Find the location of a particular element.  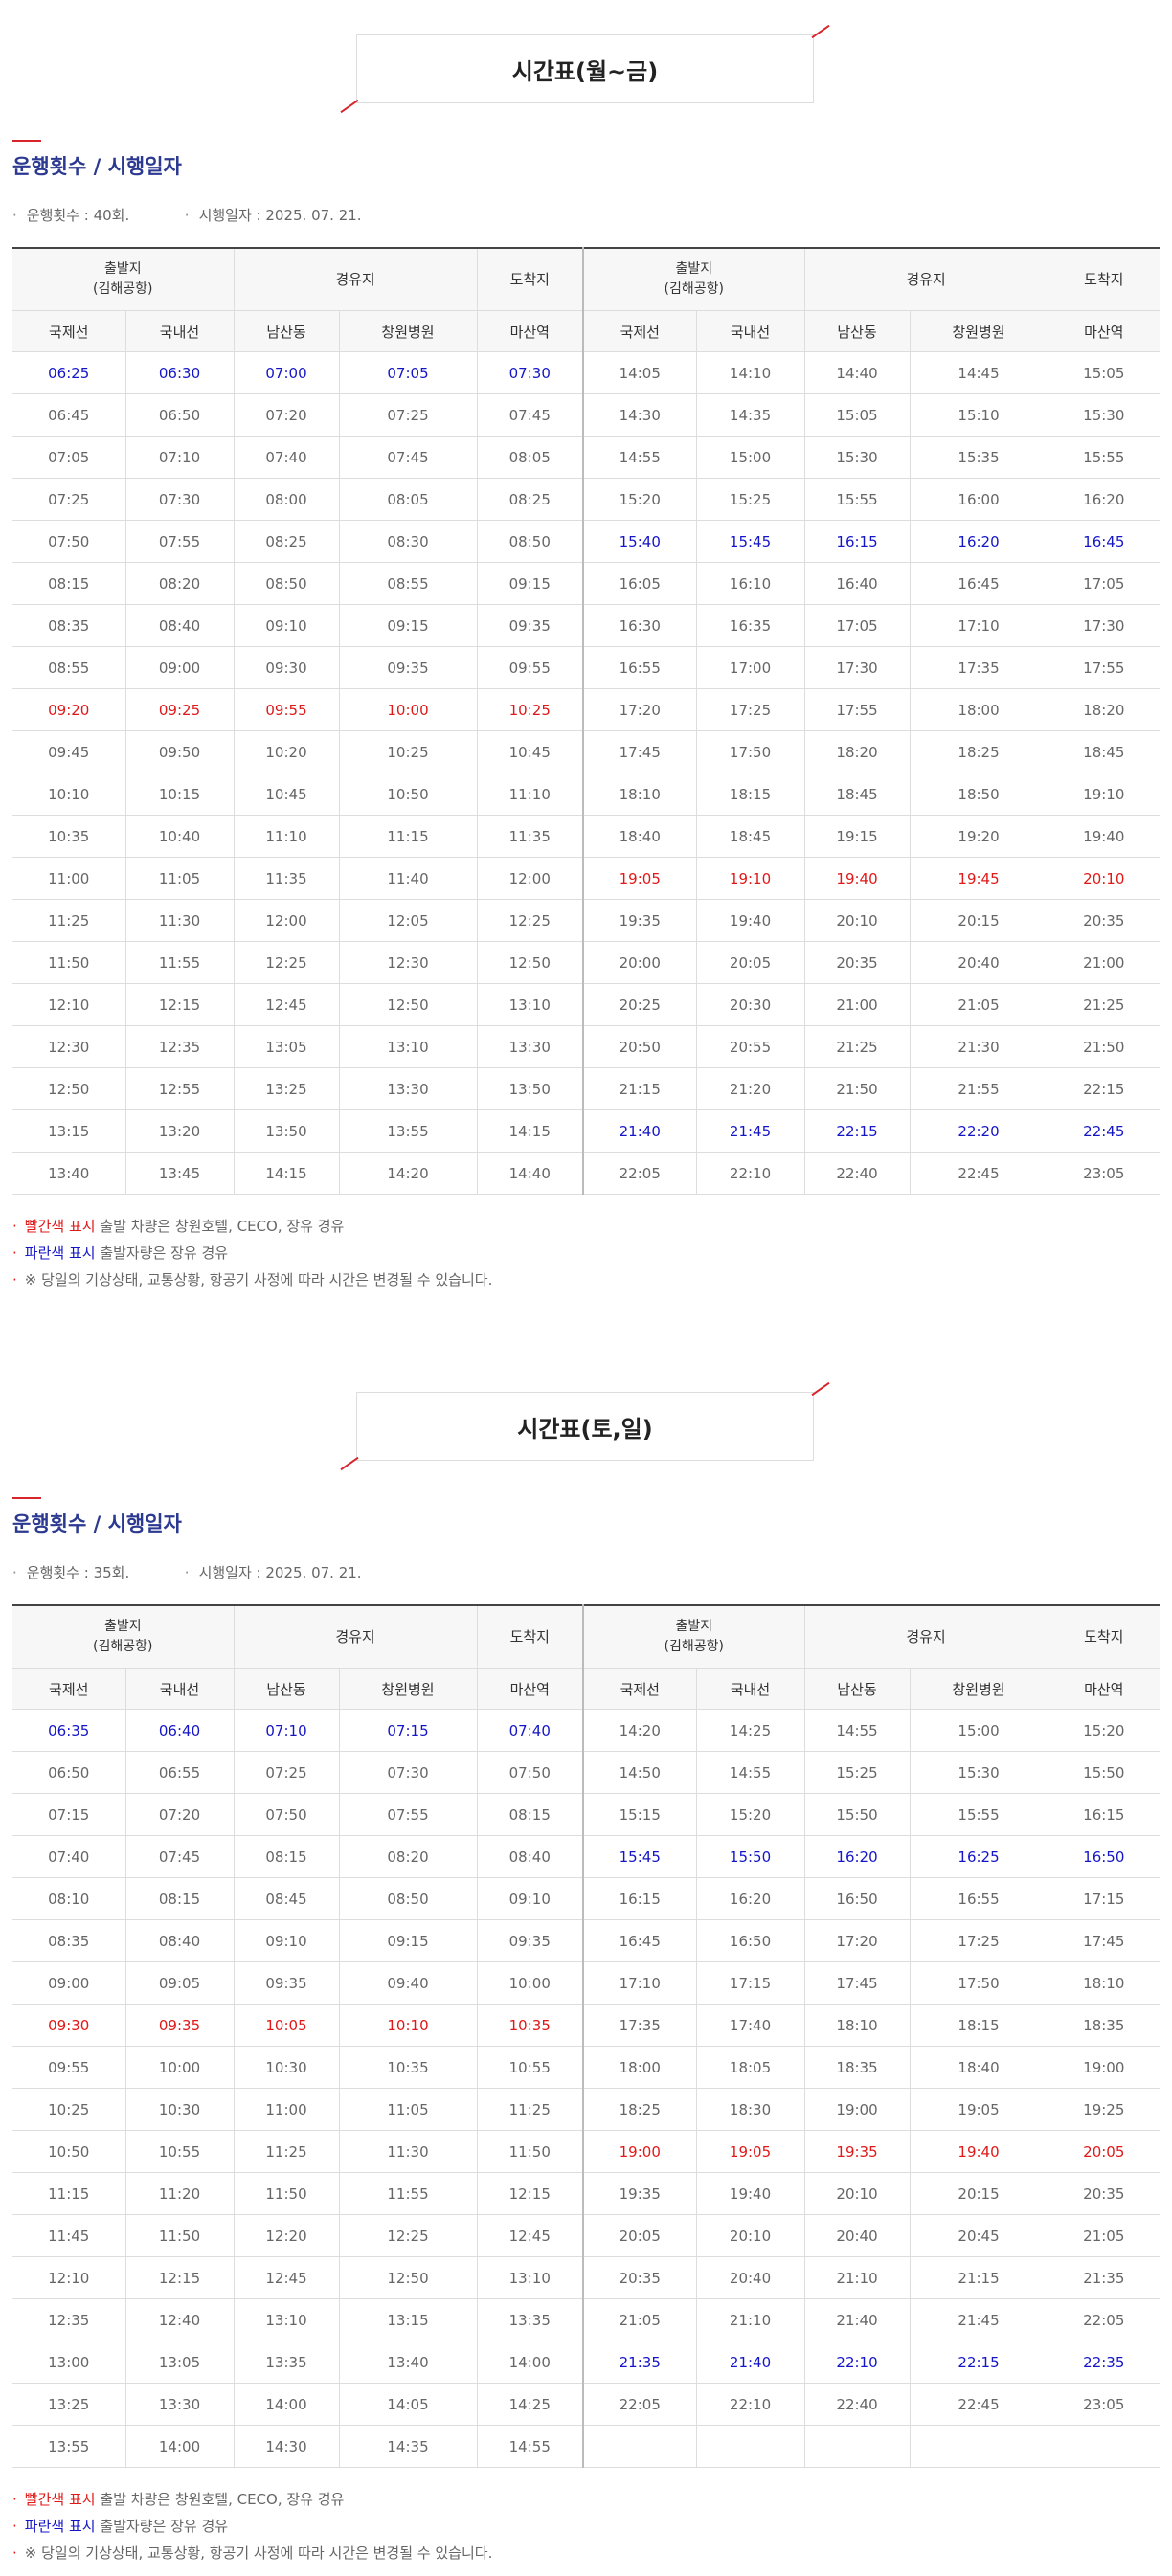

time-cell: 13:40 is located at coordinates (409, 2362).